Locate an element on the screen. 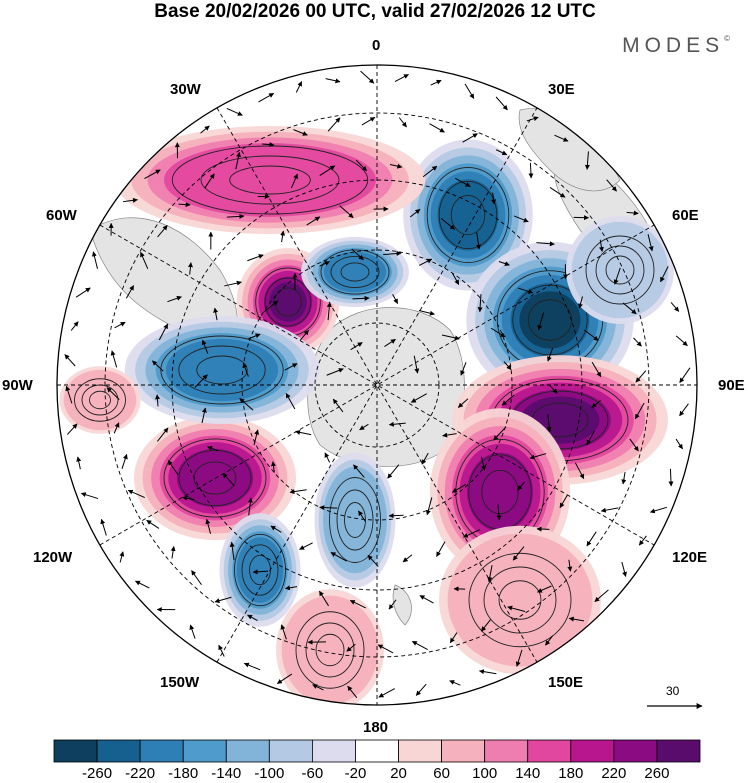 This screenshot has width=750, height=783. antarctica-land is located at coordinates (386, 387).